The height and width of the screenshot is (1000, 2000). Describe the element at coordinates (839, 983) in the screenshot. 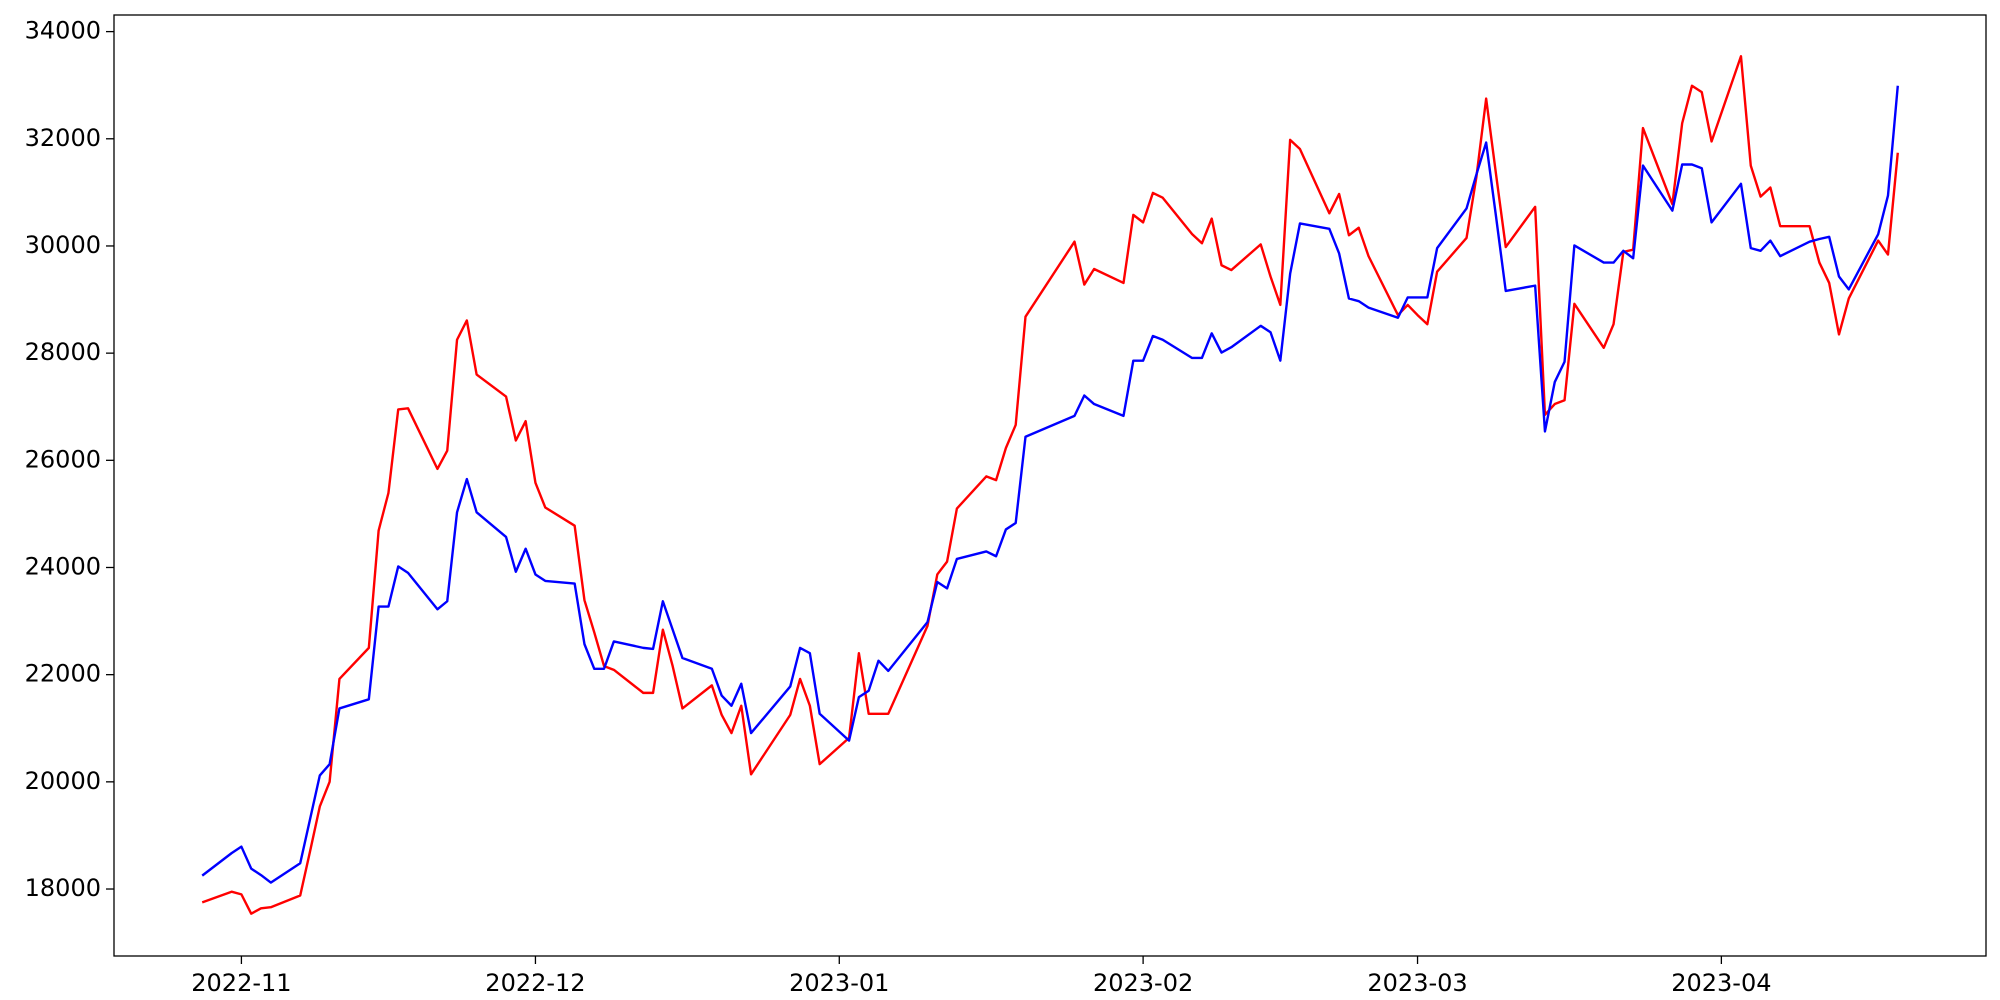

I see `x-tick-label: 2023-01` at that location.